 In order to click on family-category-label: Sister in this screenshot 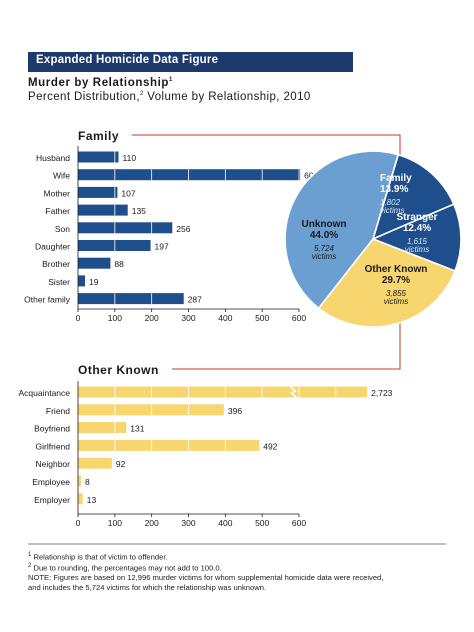, I will do `click(59, 282)`.